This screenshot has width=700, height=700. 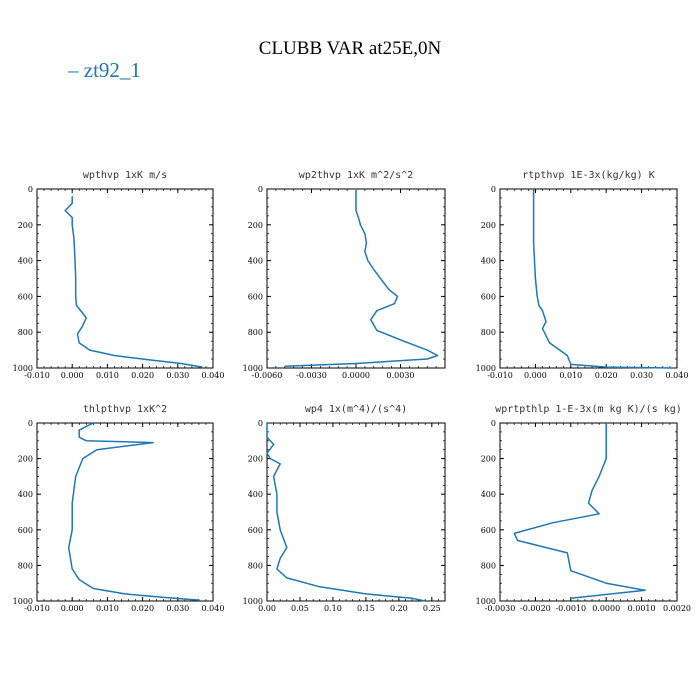 What do you see at coordinates (333, 608) in the screenshot?
I see `x-tick-label: 0.10` at bounding box center [333, 608].